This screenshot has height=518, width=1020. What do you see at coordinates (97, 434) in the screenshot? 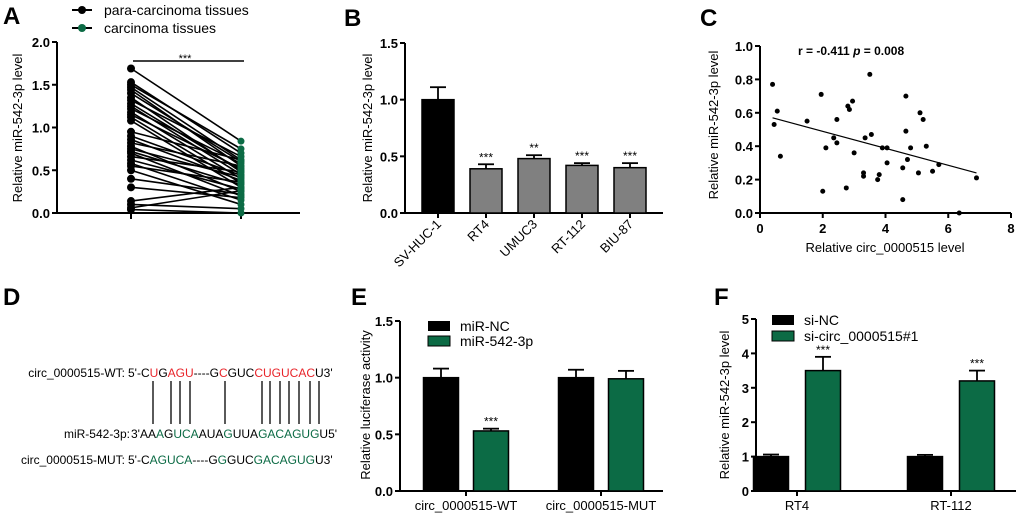
I see `mir-label: miR-542-3p:` at bounding box center [97, 434].